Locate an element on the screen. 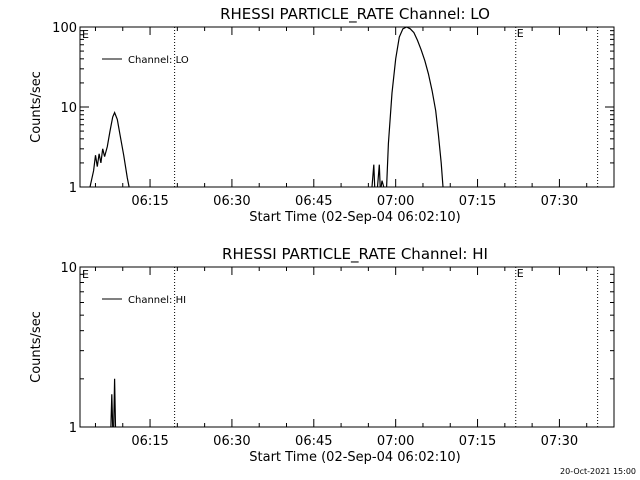 The width and height of the screenshot is (640, 480). chart-title: RHESSI PARTICLE_RATE Channel: LO is located at coordinates (355, 14).